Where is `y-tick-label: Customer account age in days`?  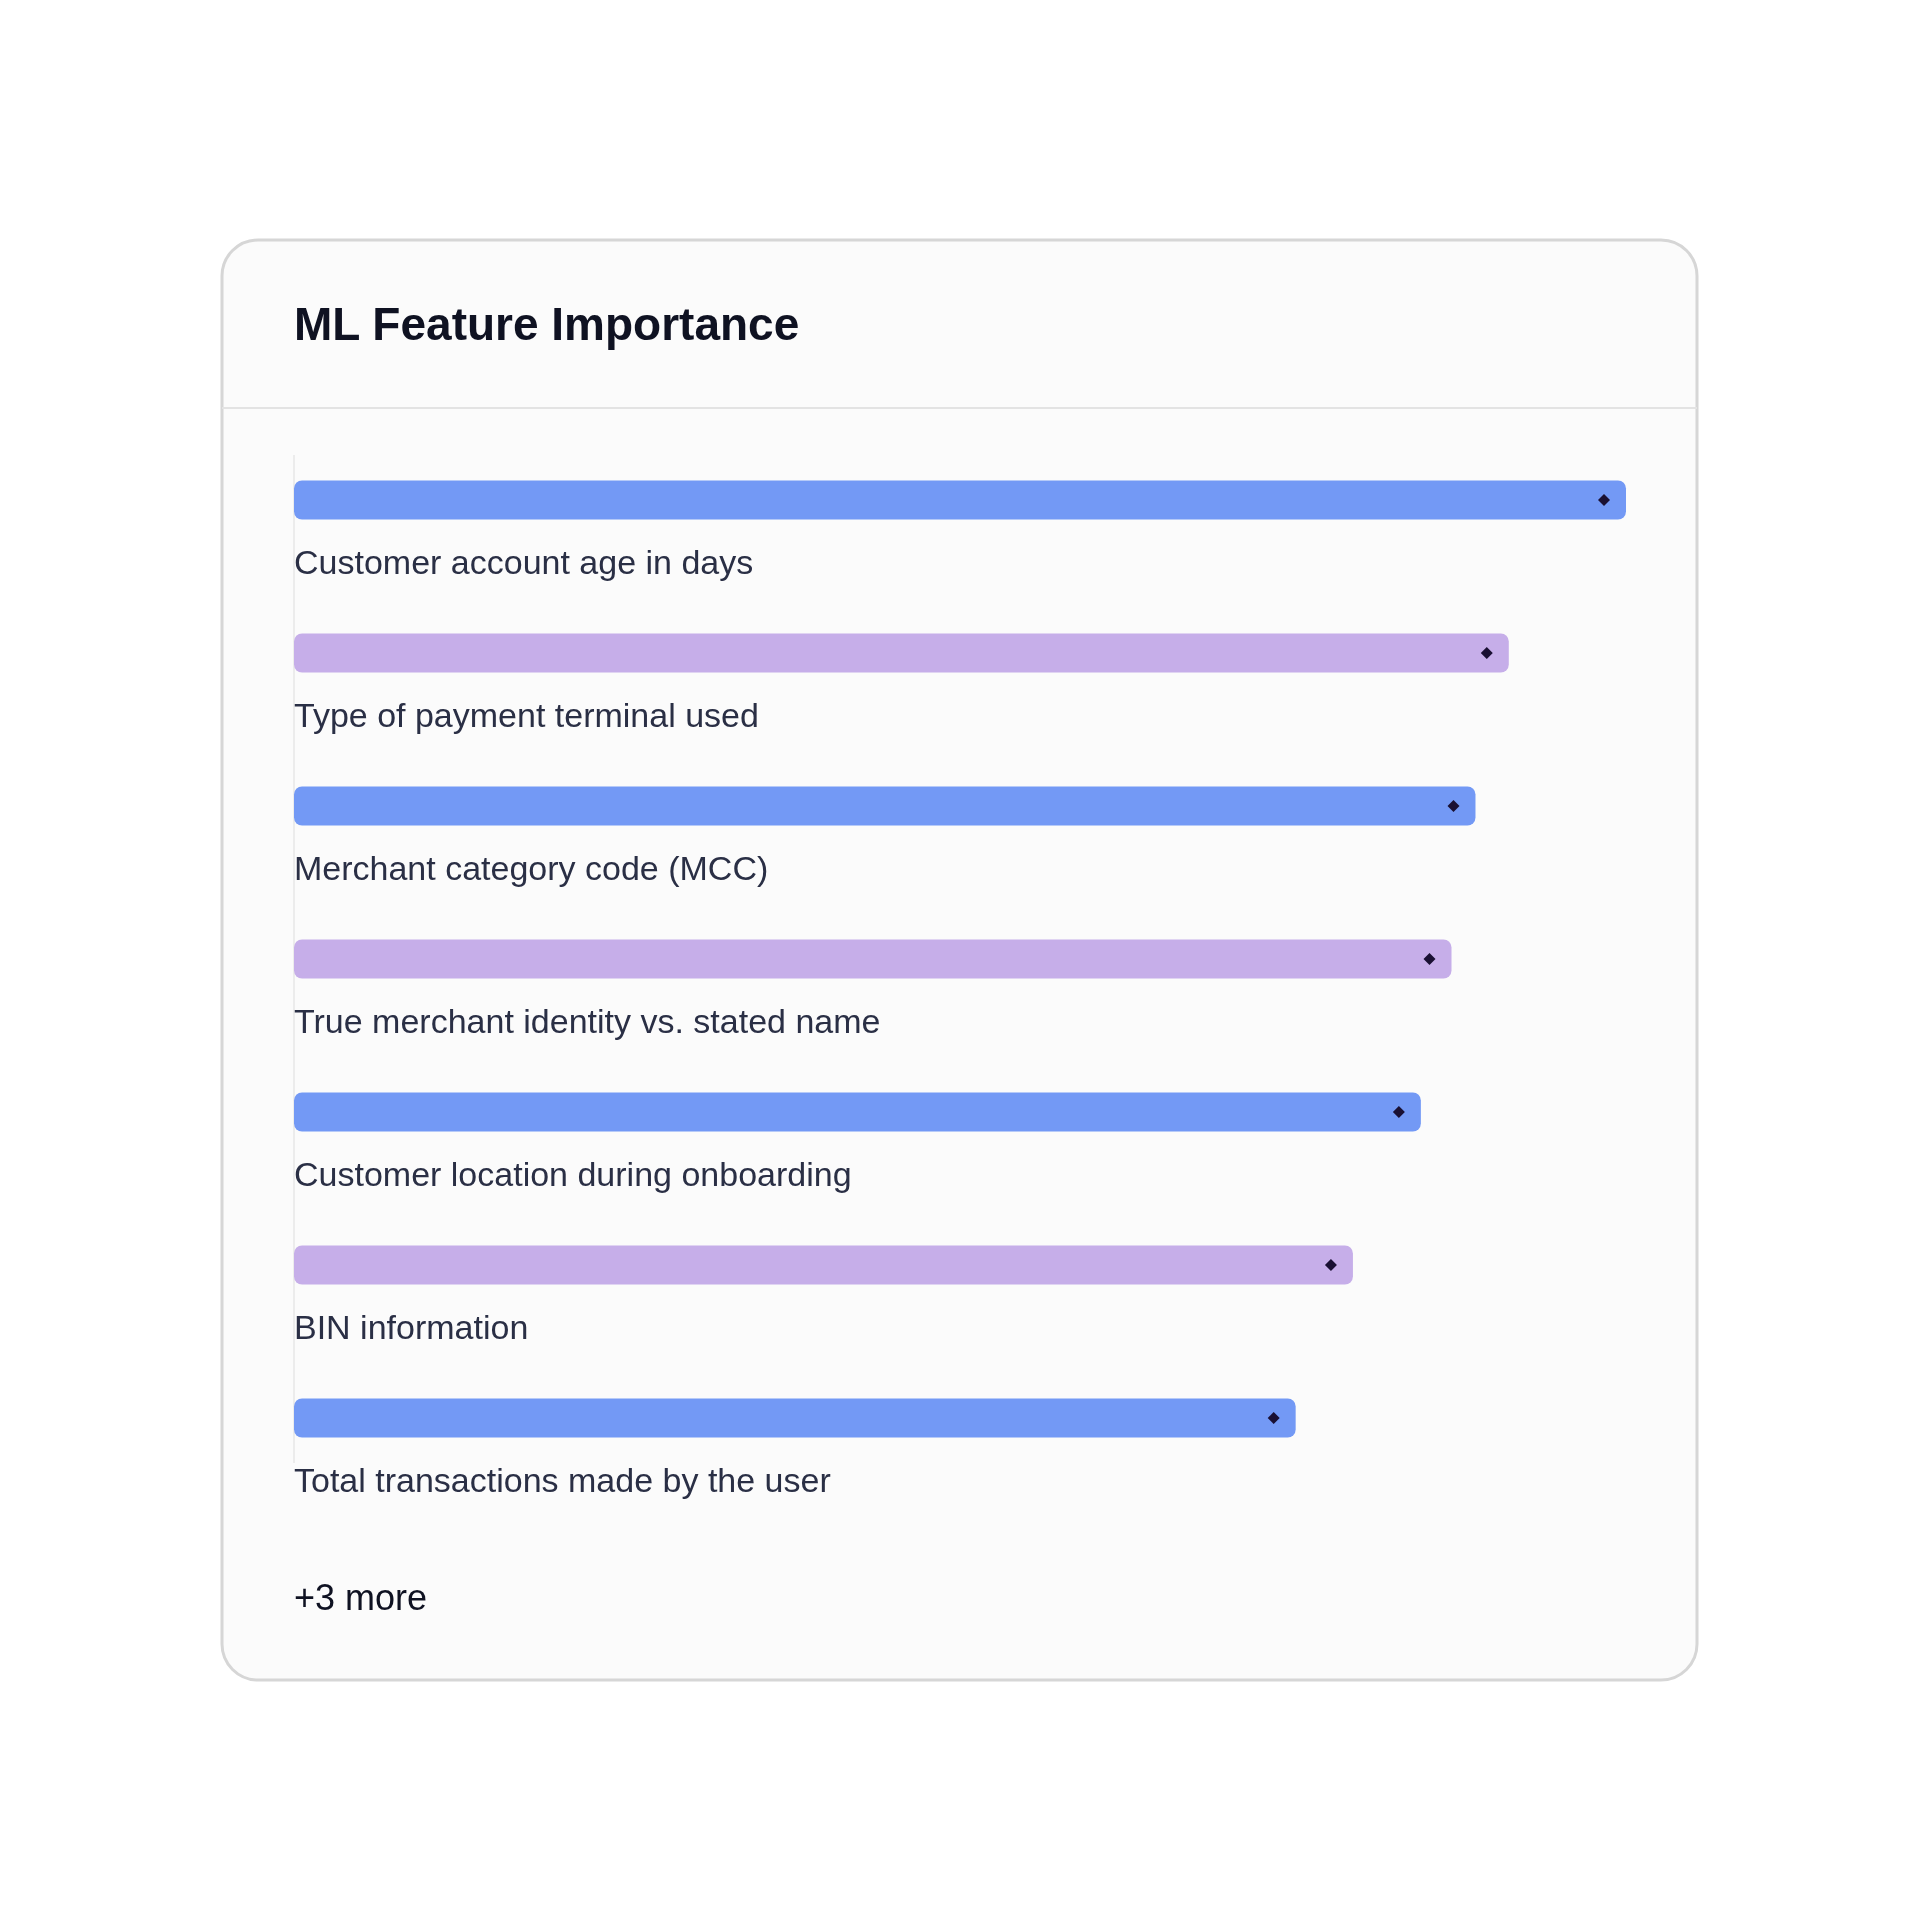
y-tick-label: Customer account age in days is located at coordinates (524, 562).